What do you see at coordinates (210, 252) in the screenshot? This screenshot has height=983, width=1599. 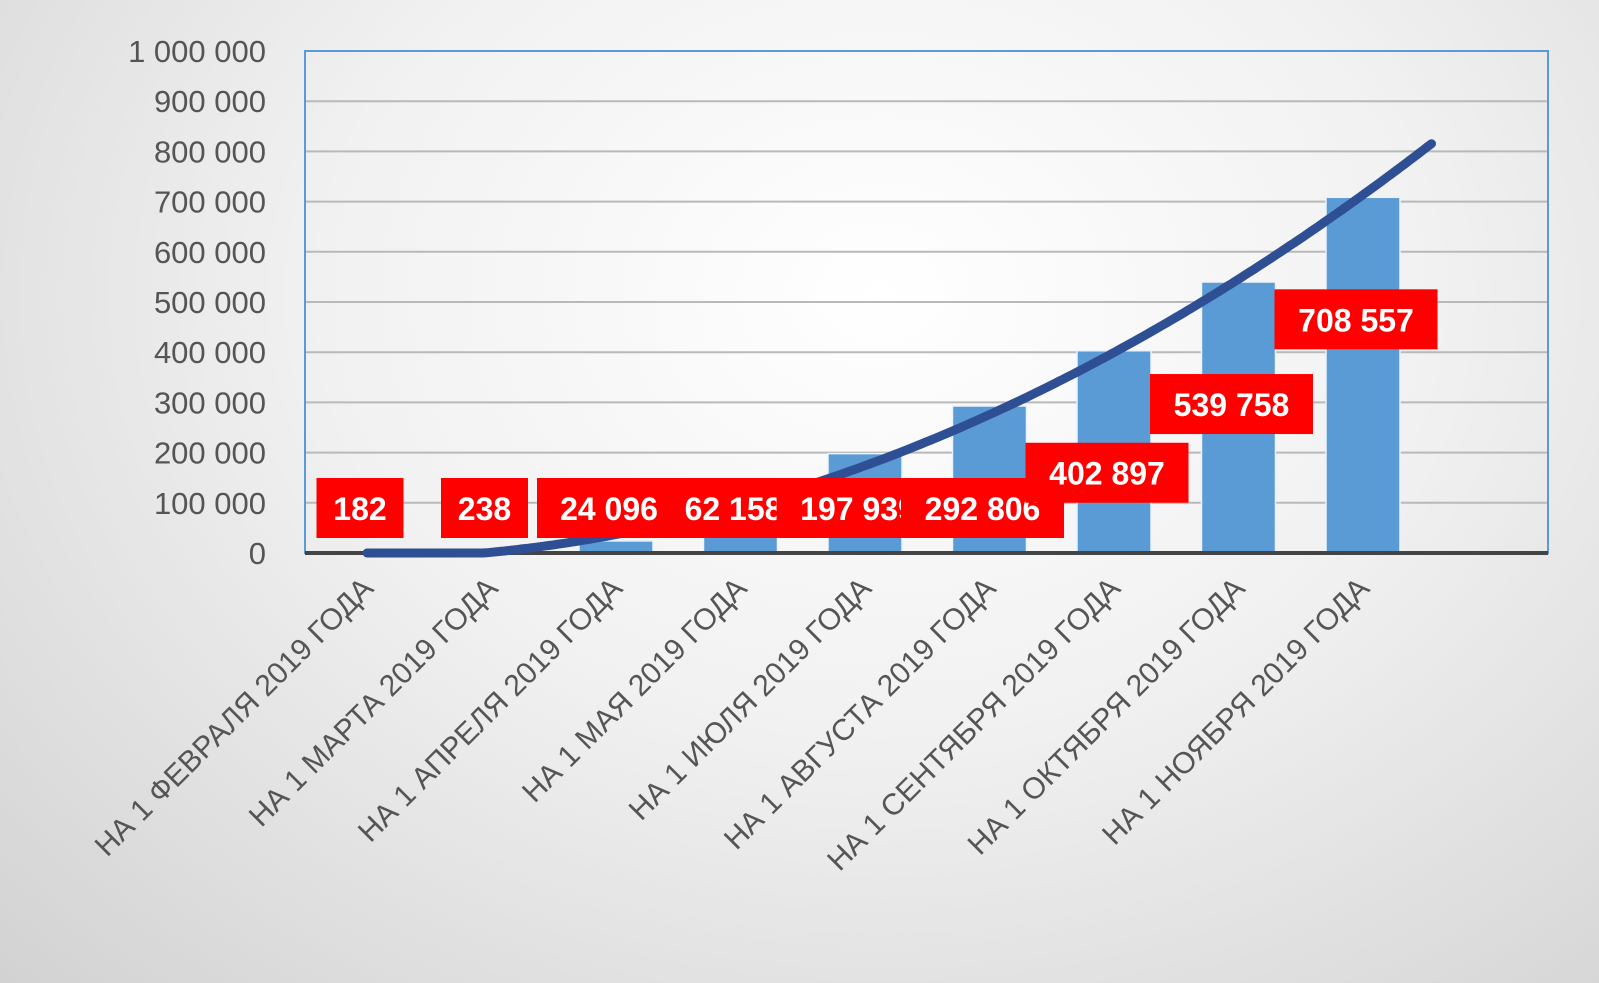 I see `y-tick-label: 600 000` at bounding box center [210, 252].